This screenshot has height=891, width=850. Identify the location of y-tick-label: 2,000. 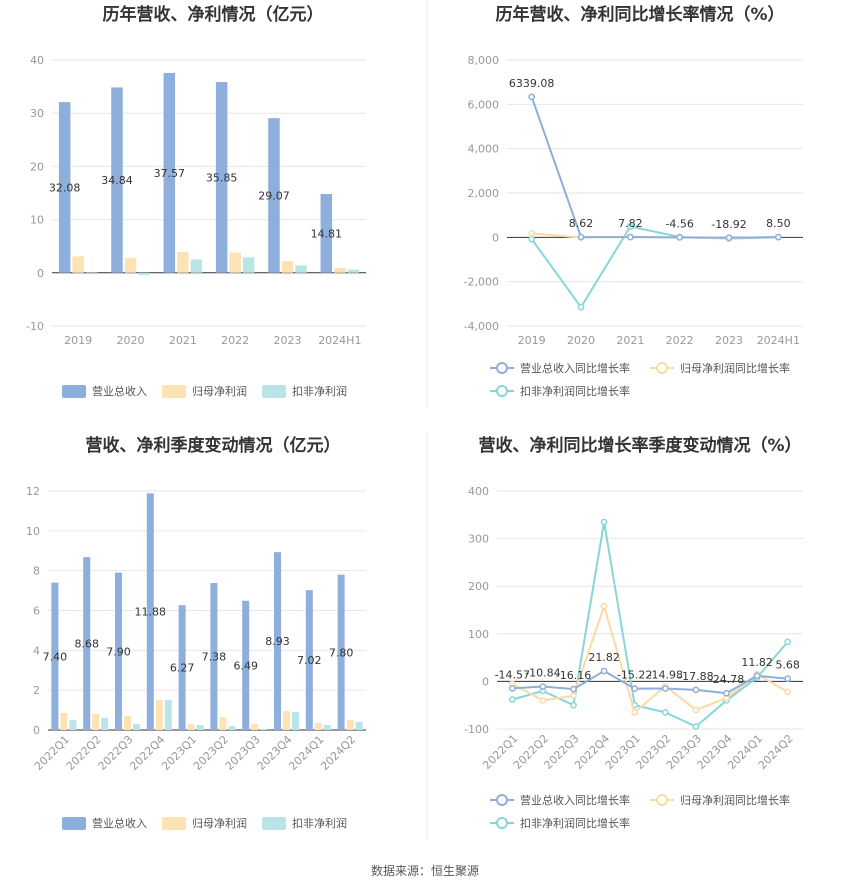
(484, 193).